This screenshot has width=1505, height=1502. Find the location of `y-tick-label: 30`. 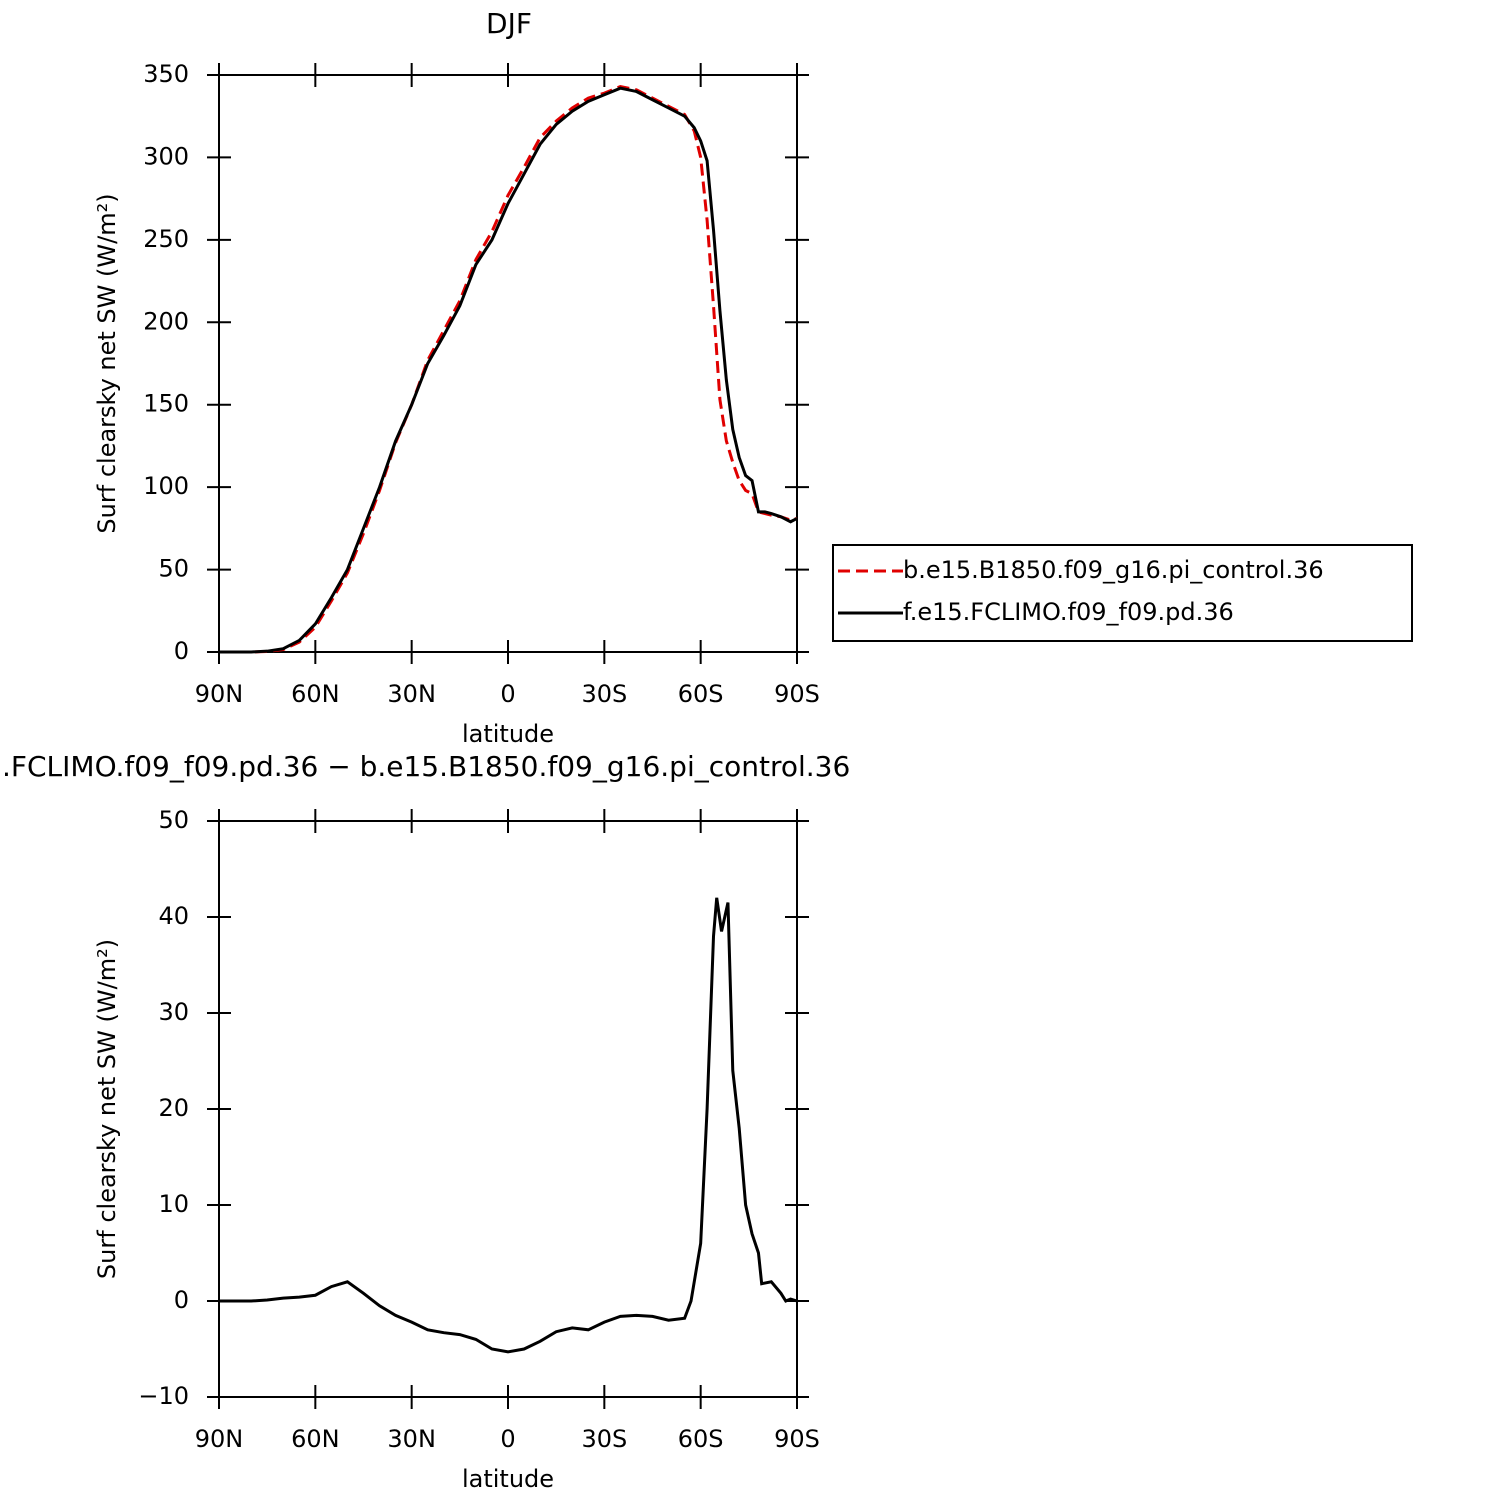

y-tick-label: 30 is located at coordinates (173, 1012).